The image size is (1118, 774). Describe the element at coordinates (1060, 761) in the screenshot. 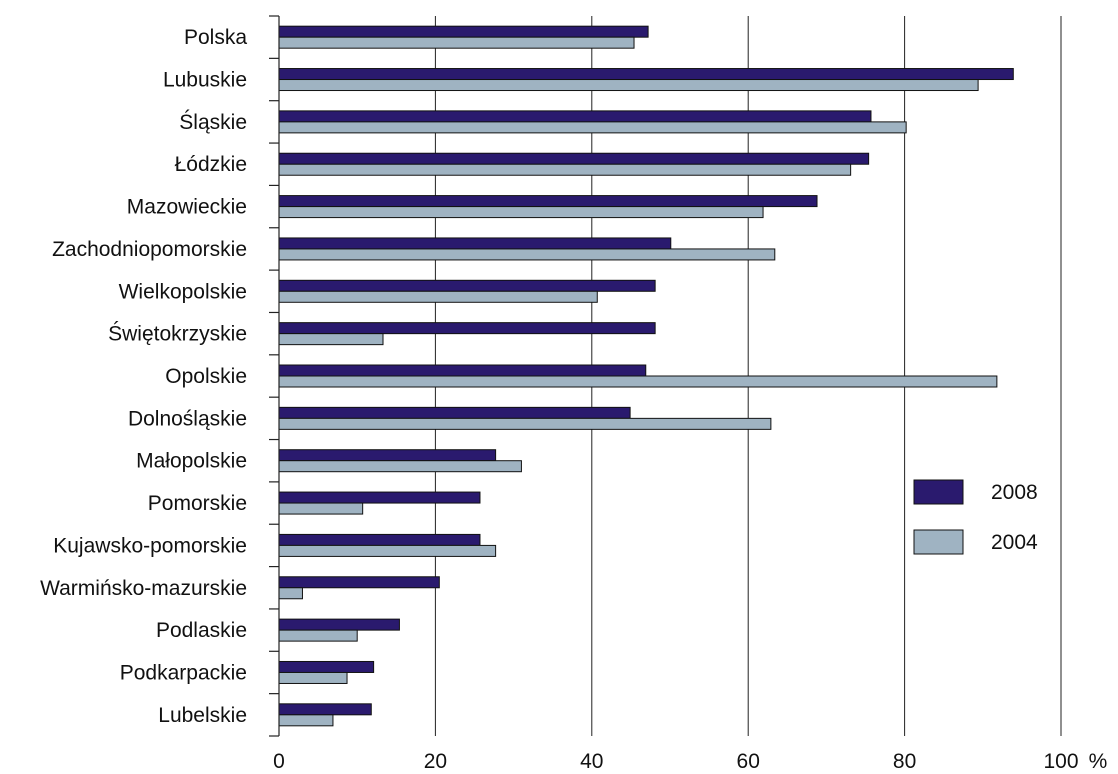

I see `x-tick-label: 100` at that location.